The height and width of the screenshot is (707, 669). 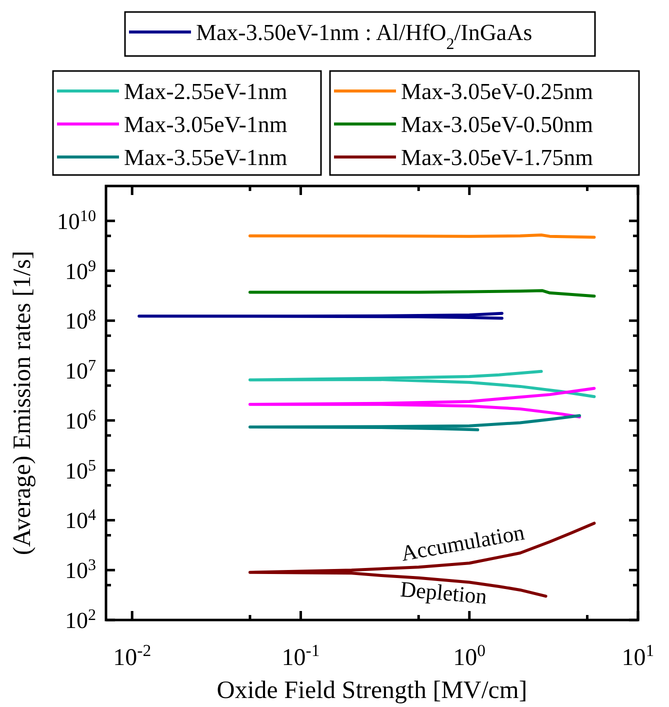 What do you see at coordinates (80, 420) in the screenshot?
I see `y-tick-label: 10$^{6}$` at bounding box center [80, 420].